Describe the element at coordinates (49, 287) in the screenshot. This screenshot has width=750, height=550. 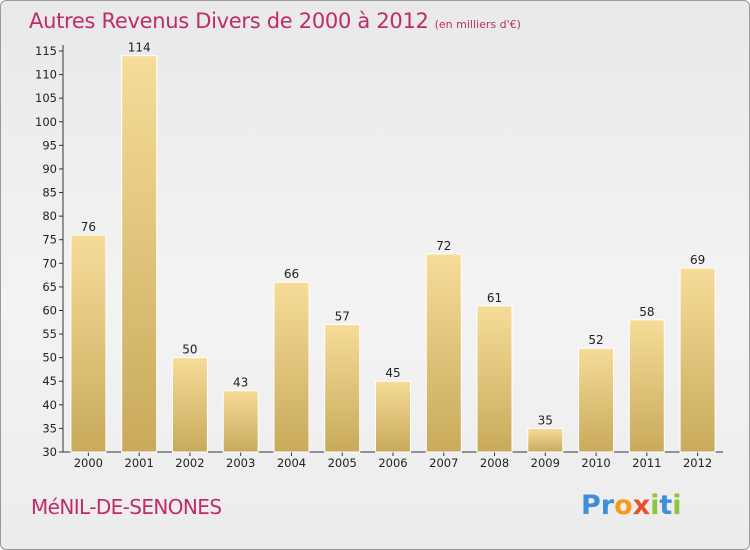
I see `y-tick-label: 65` at that location.